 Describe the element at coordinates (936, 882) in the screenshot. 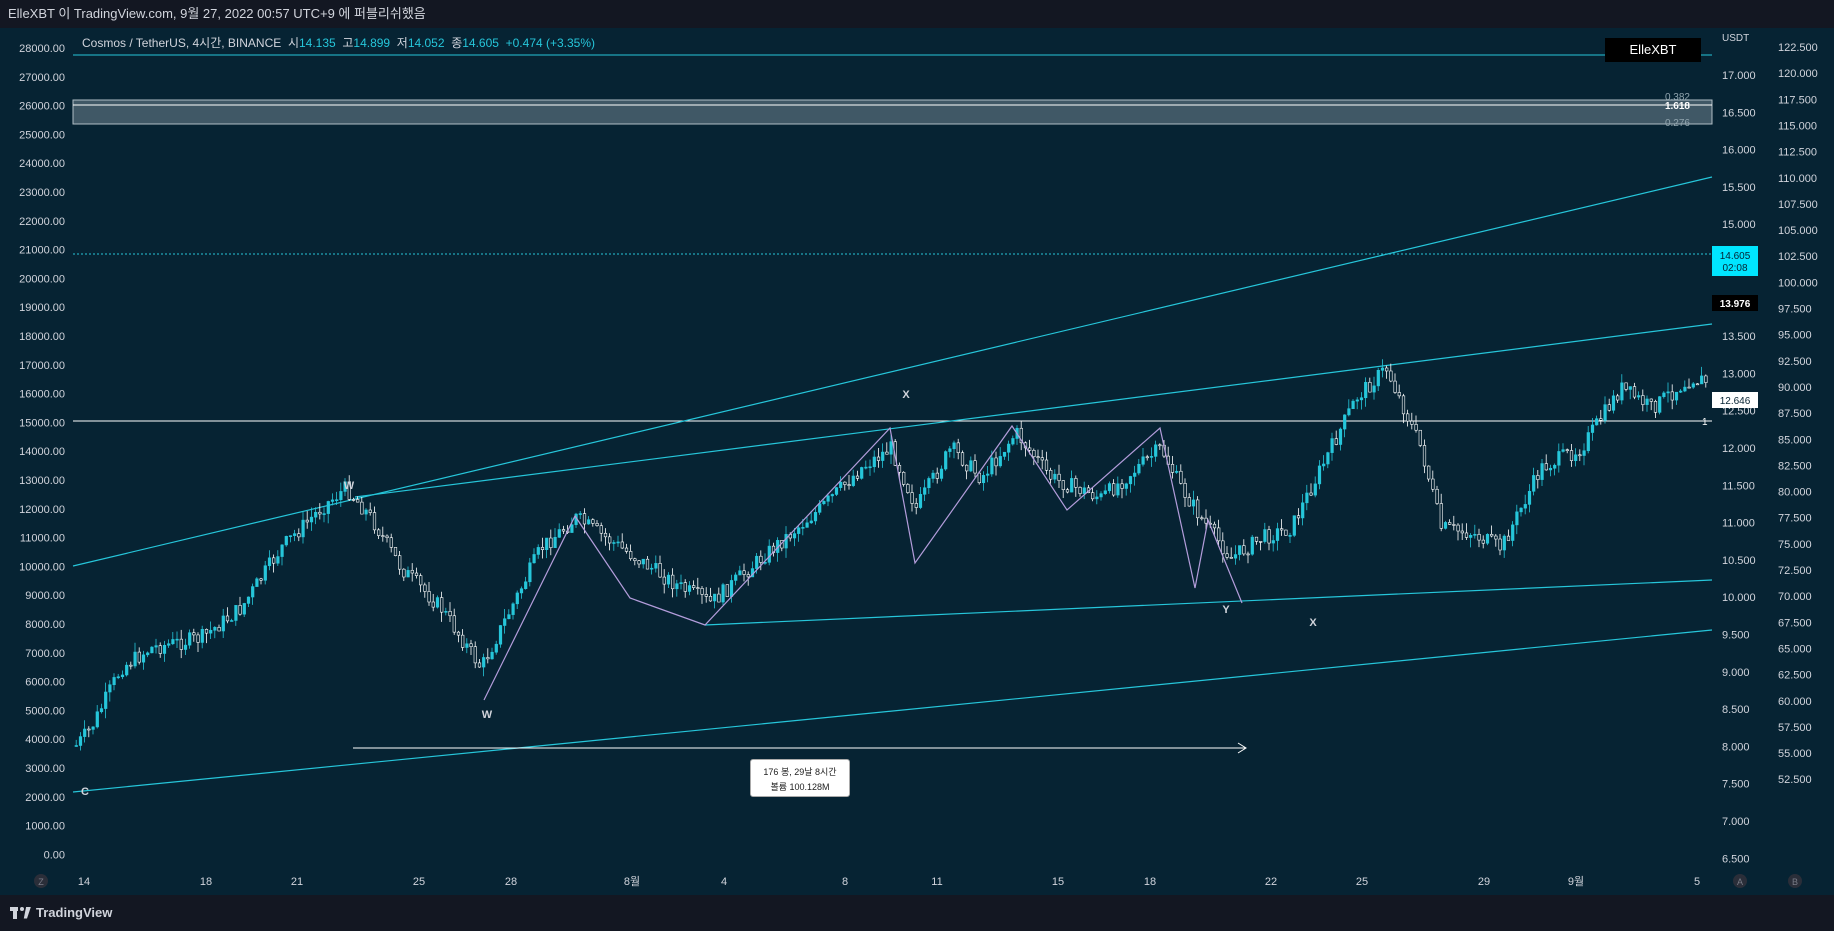

I see `x-axis-tick: 11` at that location.